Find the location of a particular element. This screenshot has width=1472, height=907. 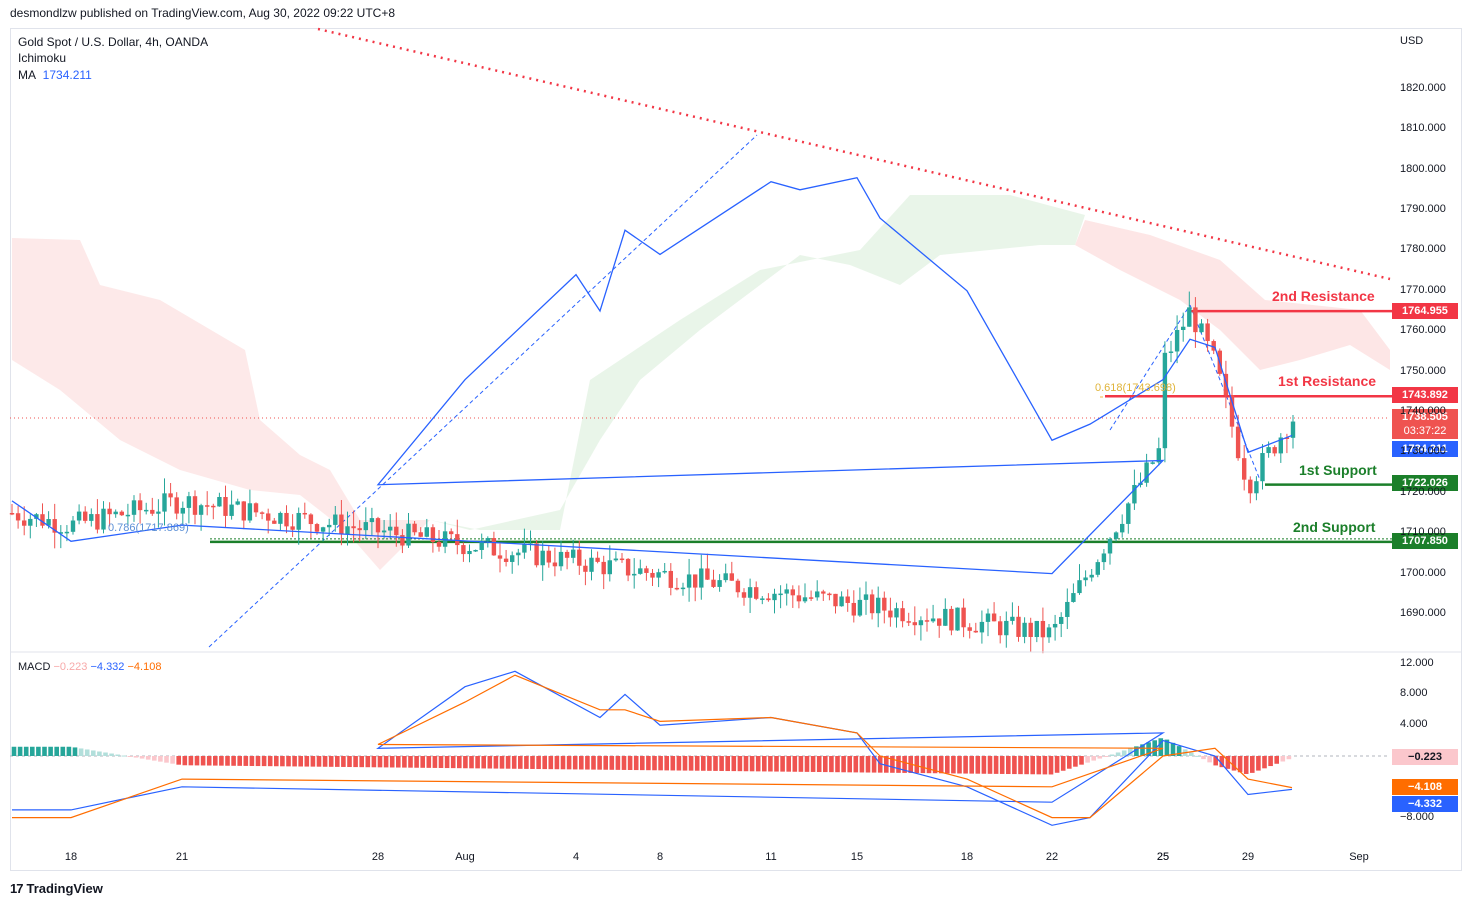

footer-brand: 17 TradingView is located at coordinates (56, 888).